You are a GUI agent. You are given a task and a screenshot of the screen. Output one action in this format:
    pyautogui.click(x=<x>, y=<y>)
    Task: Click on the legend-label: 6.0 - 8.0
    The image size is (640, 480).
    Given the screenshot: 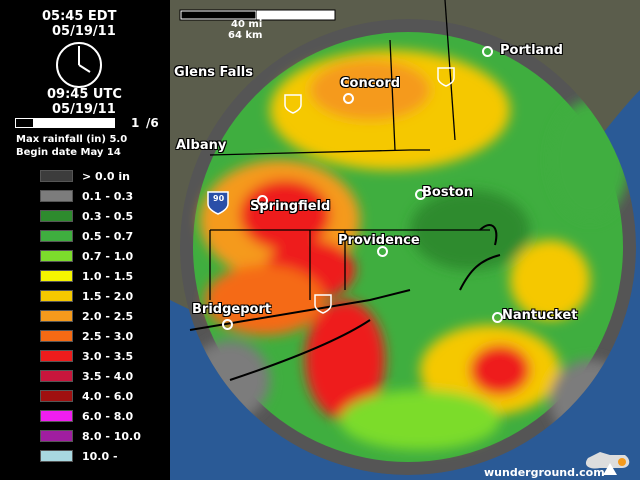 What is the action you would take?
    pyautogui.click(x=108, y=416)
    